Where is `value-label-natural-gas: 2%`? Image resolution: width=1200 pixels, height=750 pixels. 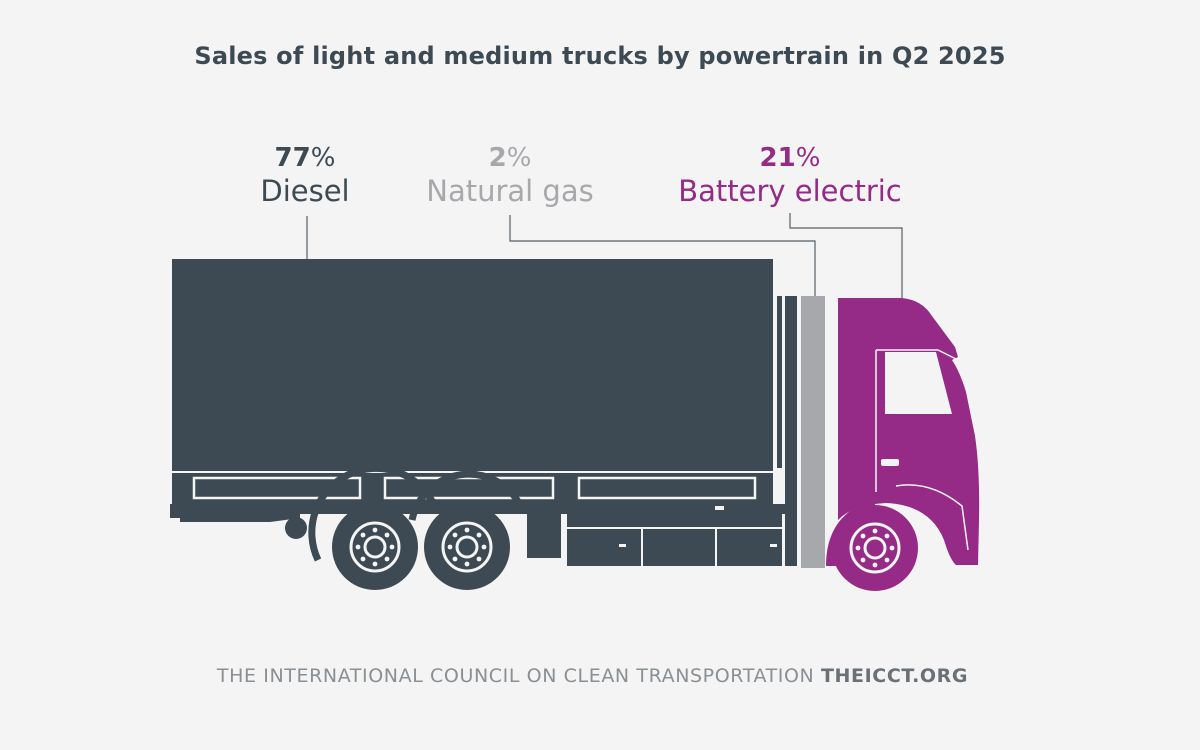
value-label-natural-gas: 2% is located at coordinates (510, 158).